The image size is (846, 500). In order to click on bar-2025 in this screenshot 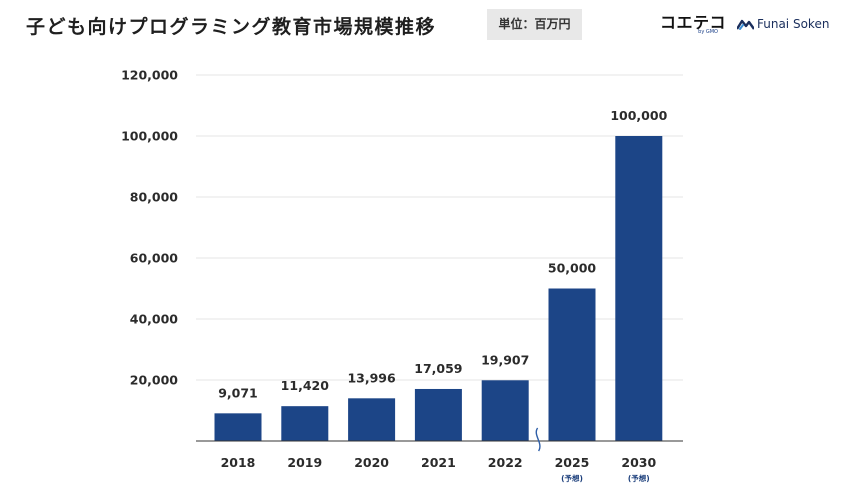, I will do `click(572, 364)`.